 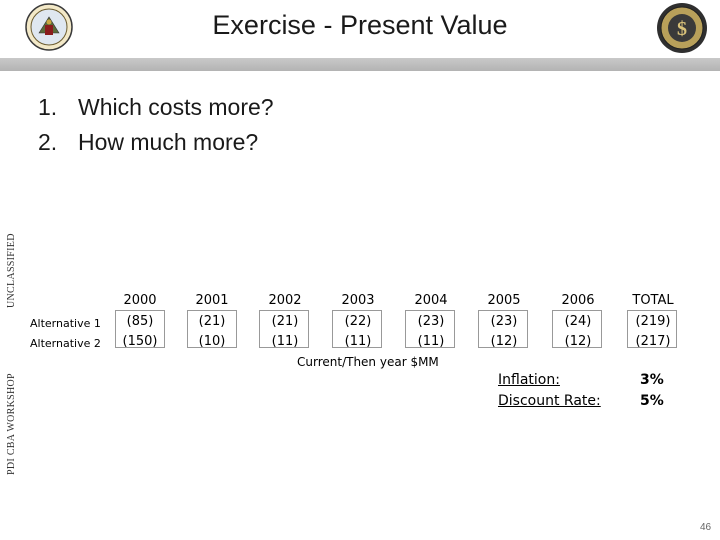 I want to click on row-label-alternative-1: Alternative 1, so click(x=65, y=323).